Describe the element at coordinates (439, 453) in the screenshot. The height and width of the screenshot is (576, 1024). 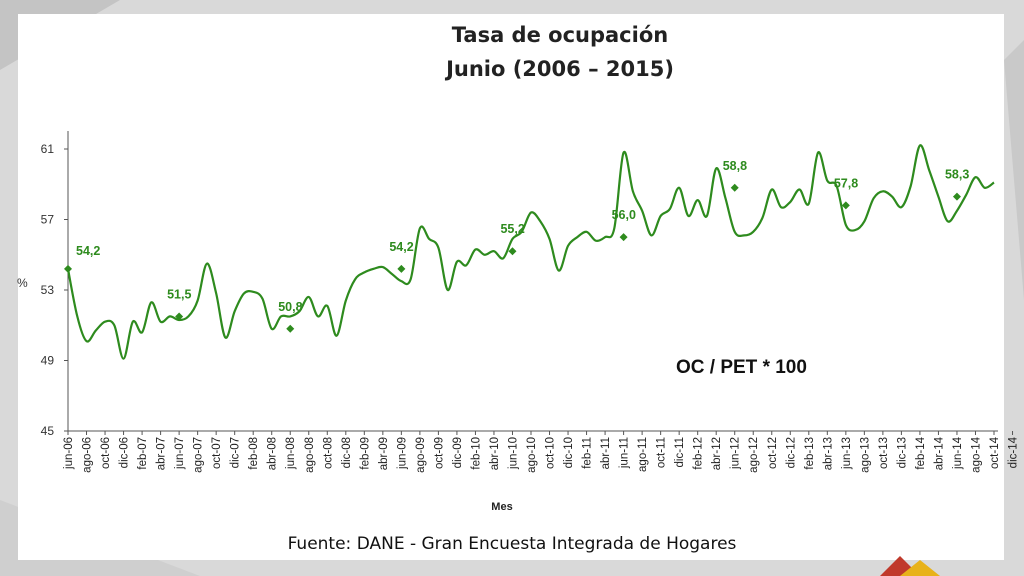
I see `x-tick-label: oct-09` at that location.